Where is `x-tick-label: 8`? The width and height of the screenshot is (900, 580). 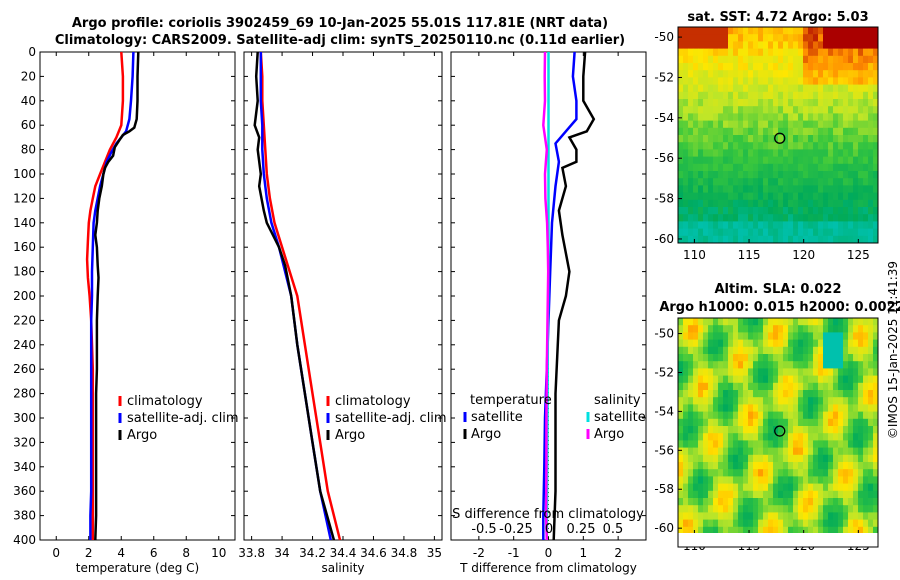 x-tick-label: 8 is located at coordinates (186, 553).